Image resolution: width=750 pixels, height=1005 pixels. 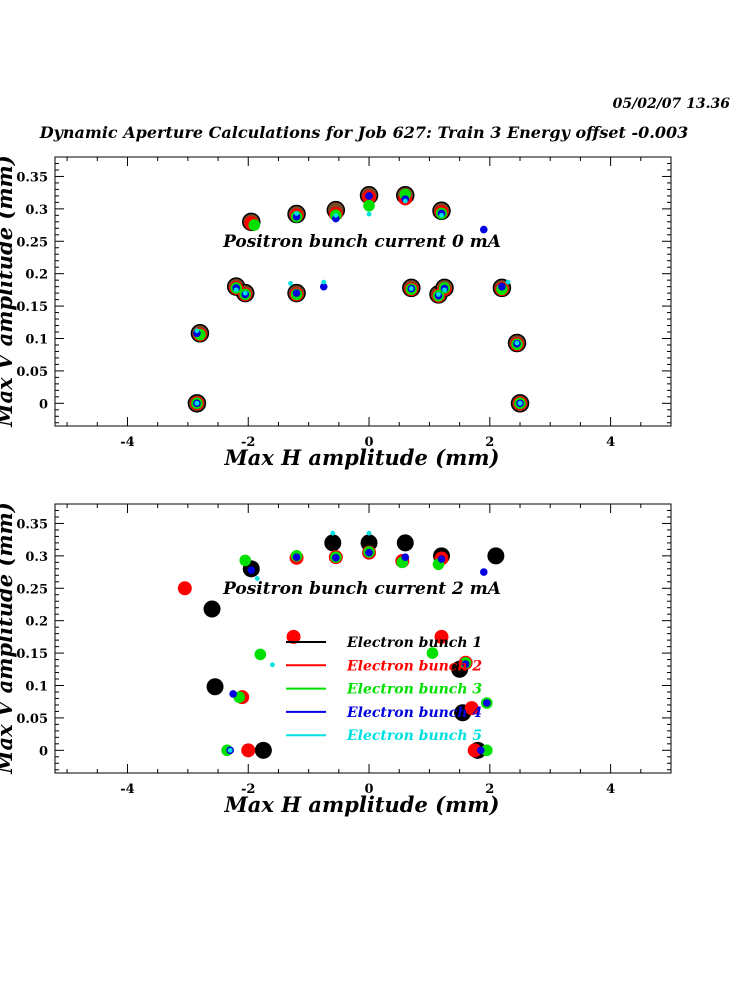 What do you see at coordinates (361, 242) in the screenshot?
I see `chart-annotation: Positron bunch current 0 mA` at bounding box center [361, 242].